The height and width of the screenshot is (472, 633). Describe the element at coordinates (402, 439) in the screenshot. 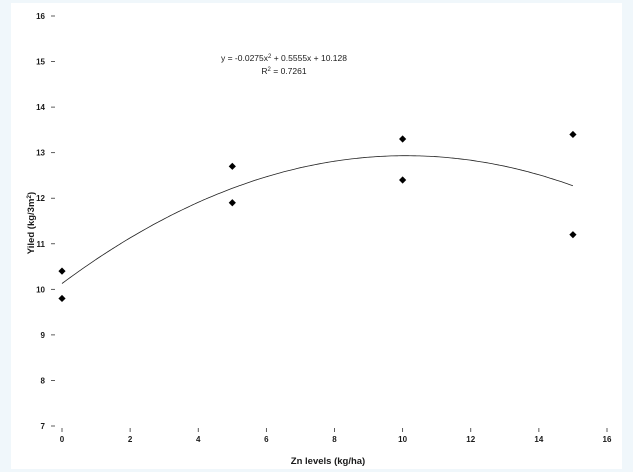

I see `x-tick-label: 10` at that location.